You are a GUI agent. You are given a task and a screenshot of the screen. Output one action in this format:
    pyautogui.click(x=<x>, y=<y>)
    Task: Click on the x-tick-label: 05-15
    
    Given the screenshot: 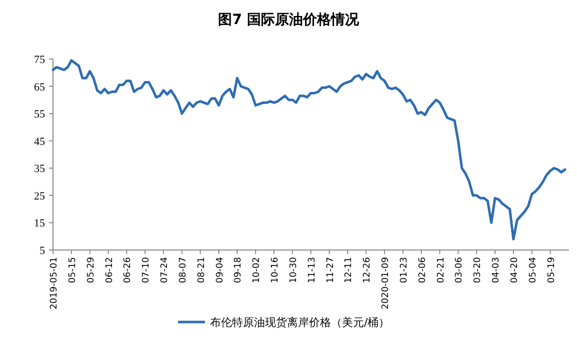 What is the action you would take?
    pyautogui.click(x=73, y=270)
    